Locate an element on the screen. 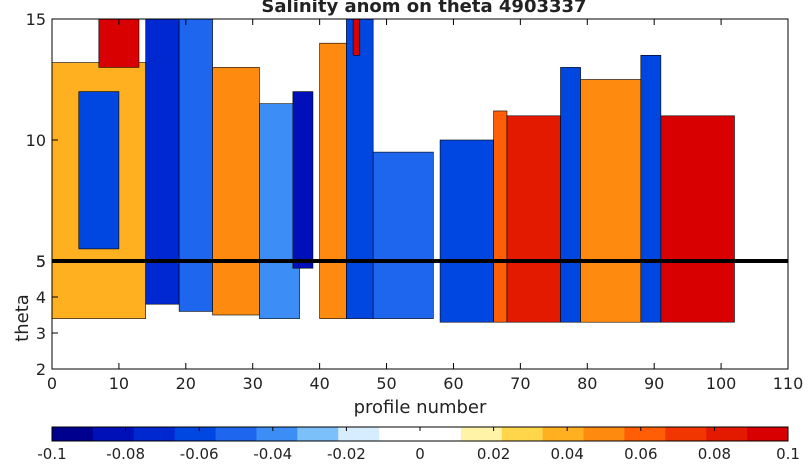 The width and height of the screenshot is (808, 469). x-tick-label: 0 is located at coordinates (52, 383).